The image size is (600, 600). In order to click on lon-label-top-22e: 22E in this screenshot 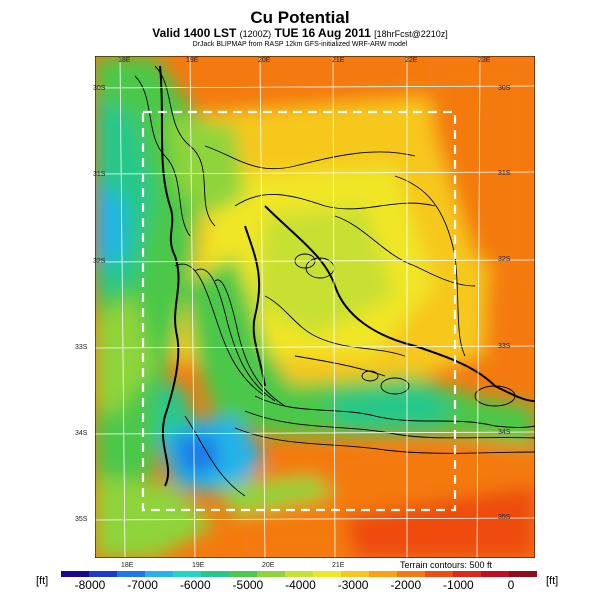, I will do `click(411, 60)`.